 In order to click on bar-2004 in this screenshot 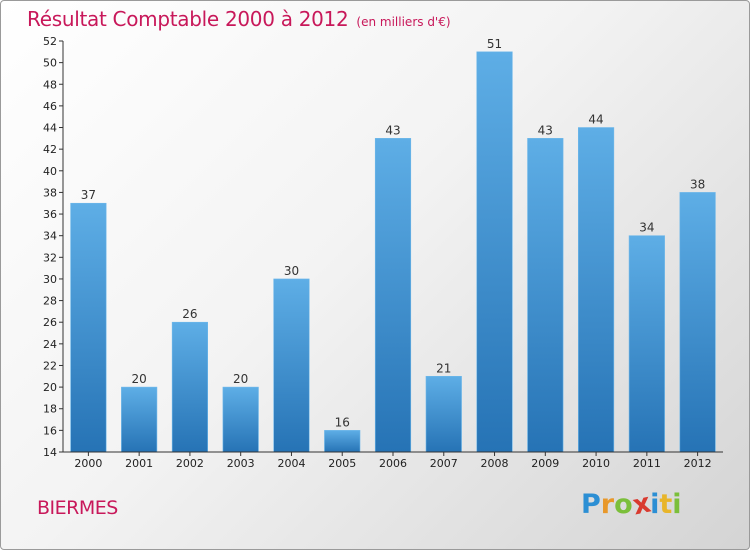, I will do `click(291, 365)`.